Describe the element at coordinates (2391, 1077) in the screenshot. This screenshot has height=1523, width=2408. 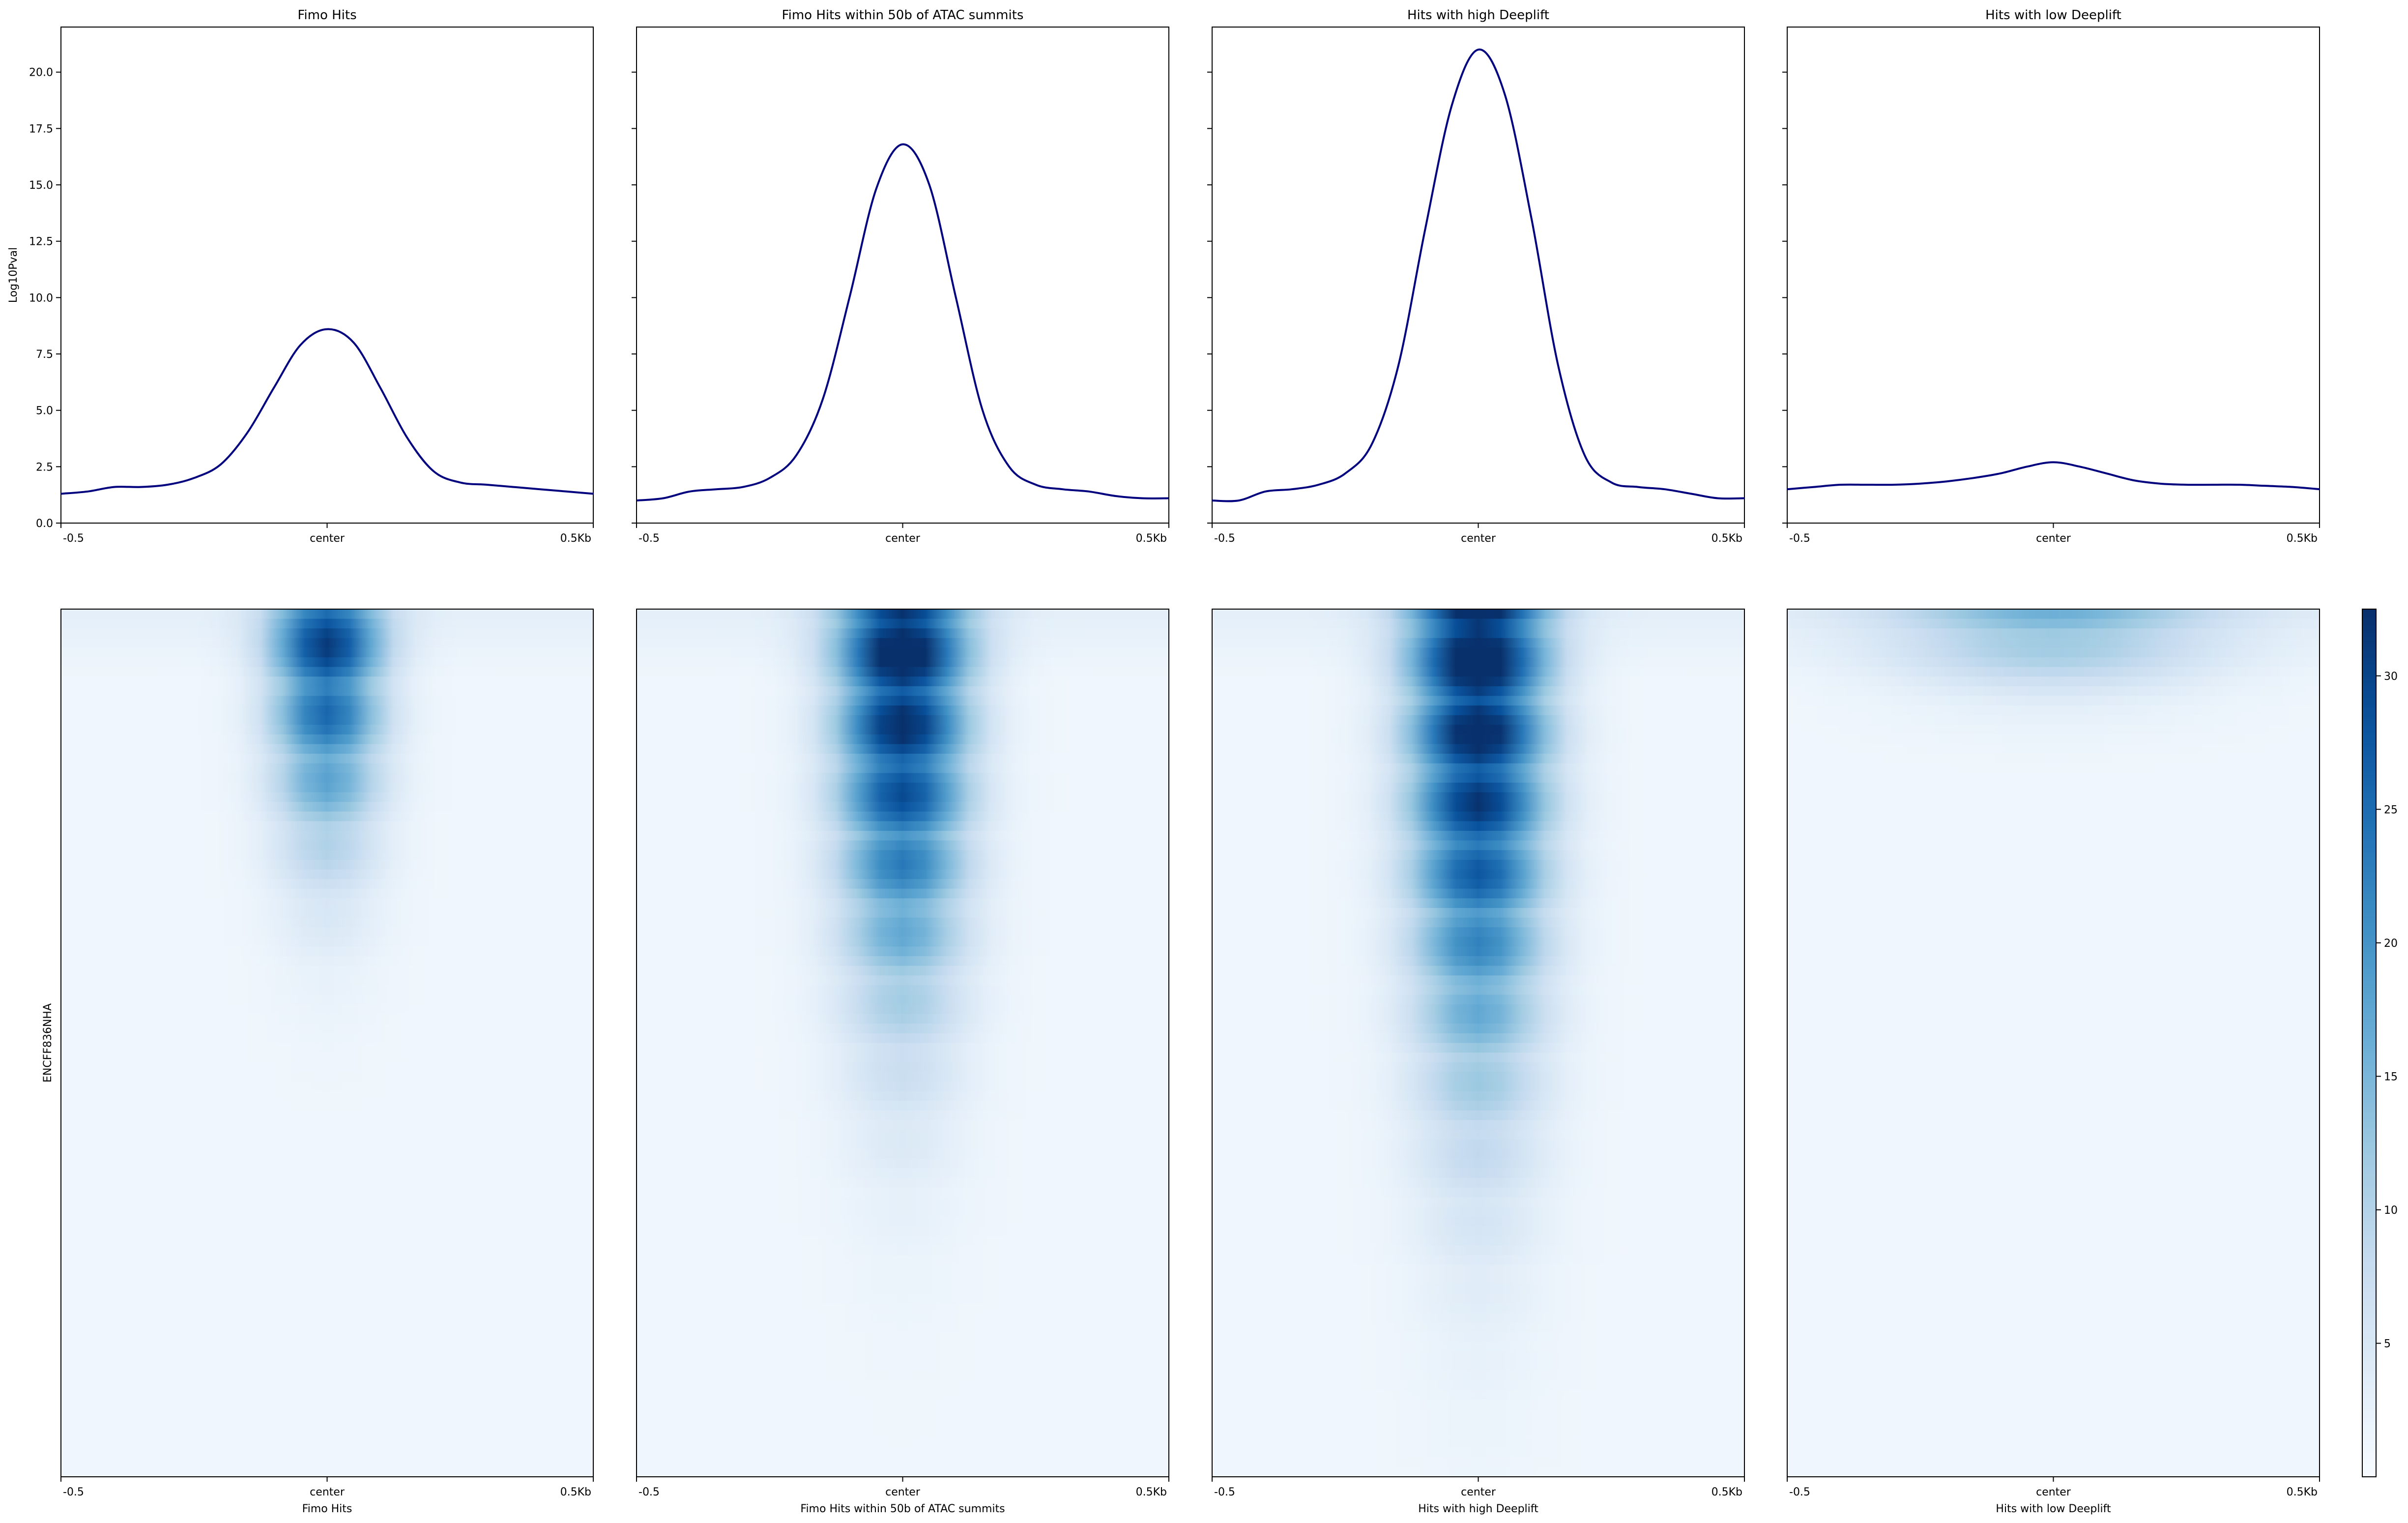
I see `colorbar-tick-label: 15` at that location.